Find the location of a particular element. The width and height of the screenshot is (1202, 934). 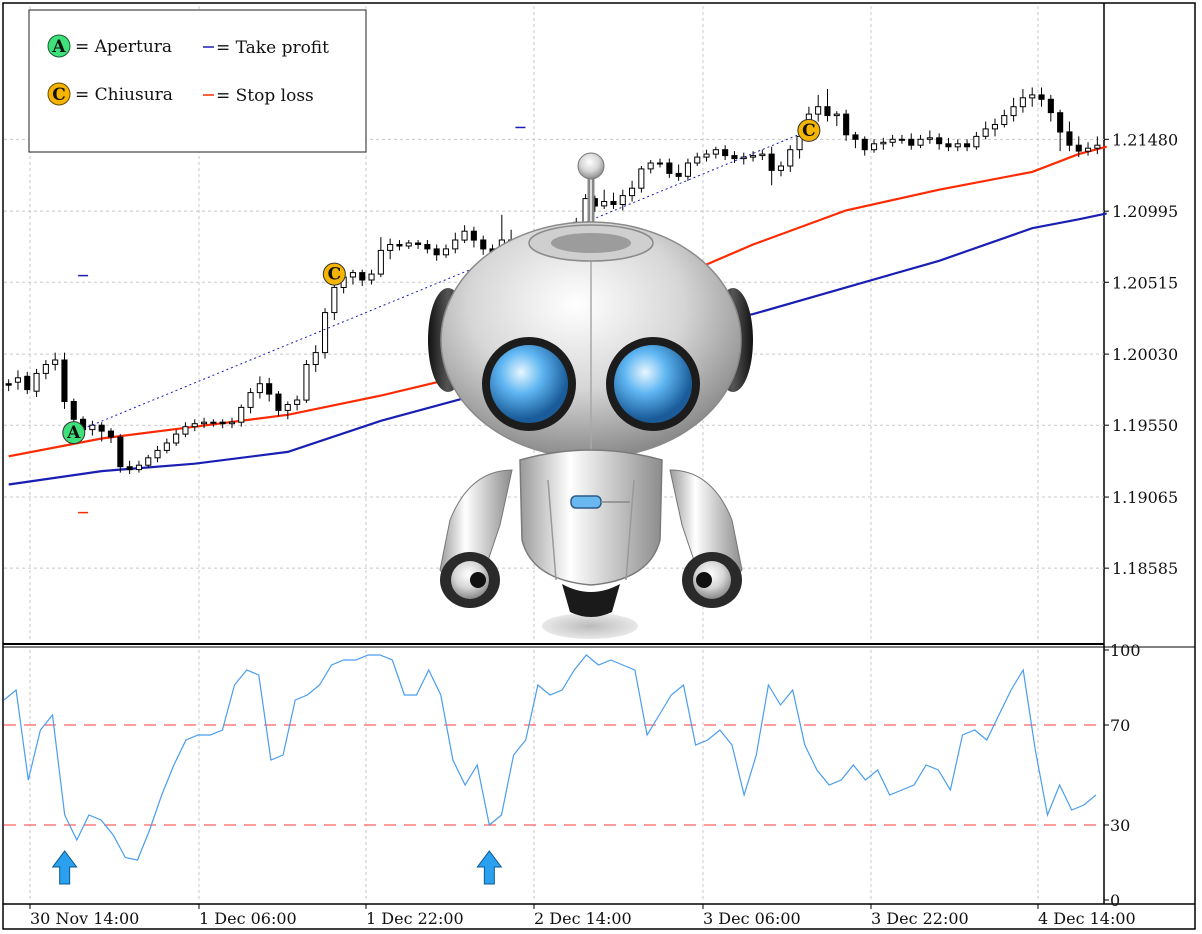

stop-loss-label: = Stop loss is located at coordinates (265, 96).